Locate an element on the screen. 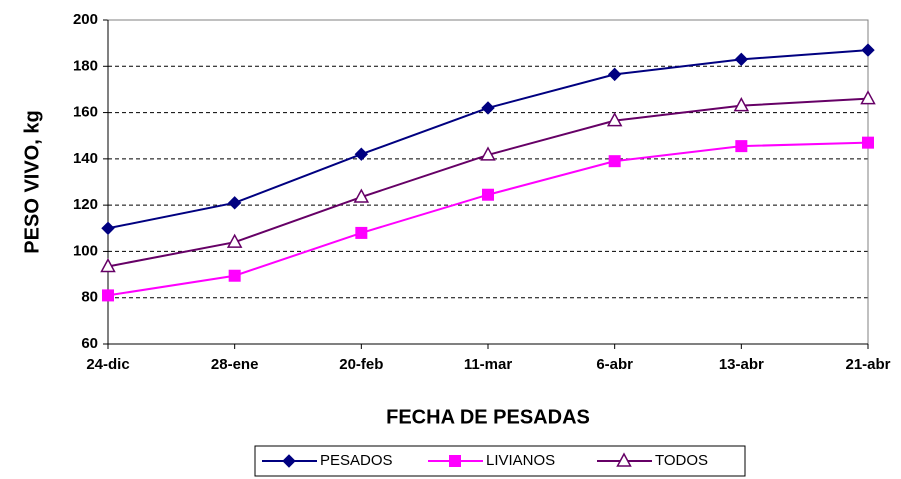 The height and width of the screenshot is (479, 901). y-tick-label: 160 is located at coordinates (85, 112).